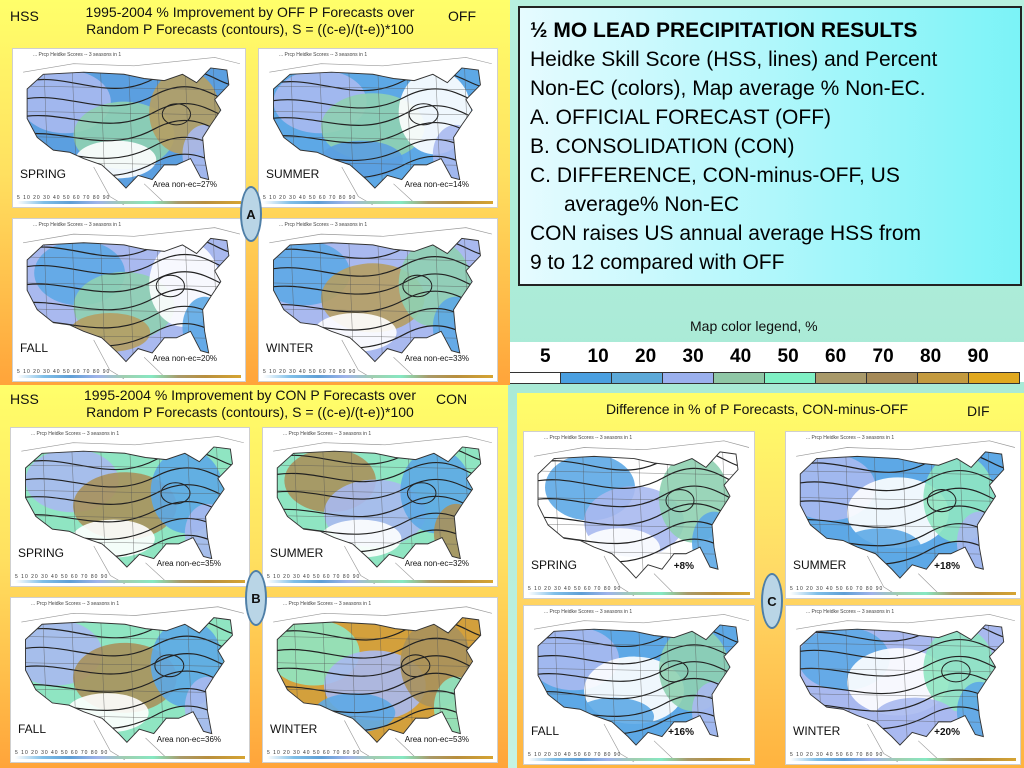  What do you see at coordinates (681, 117) in the screenshot?
I see `text-line: A. OFFICIAL FORECAST (OFF)` at bounding box center [681, 117].